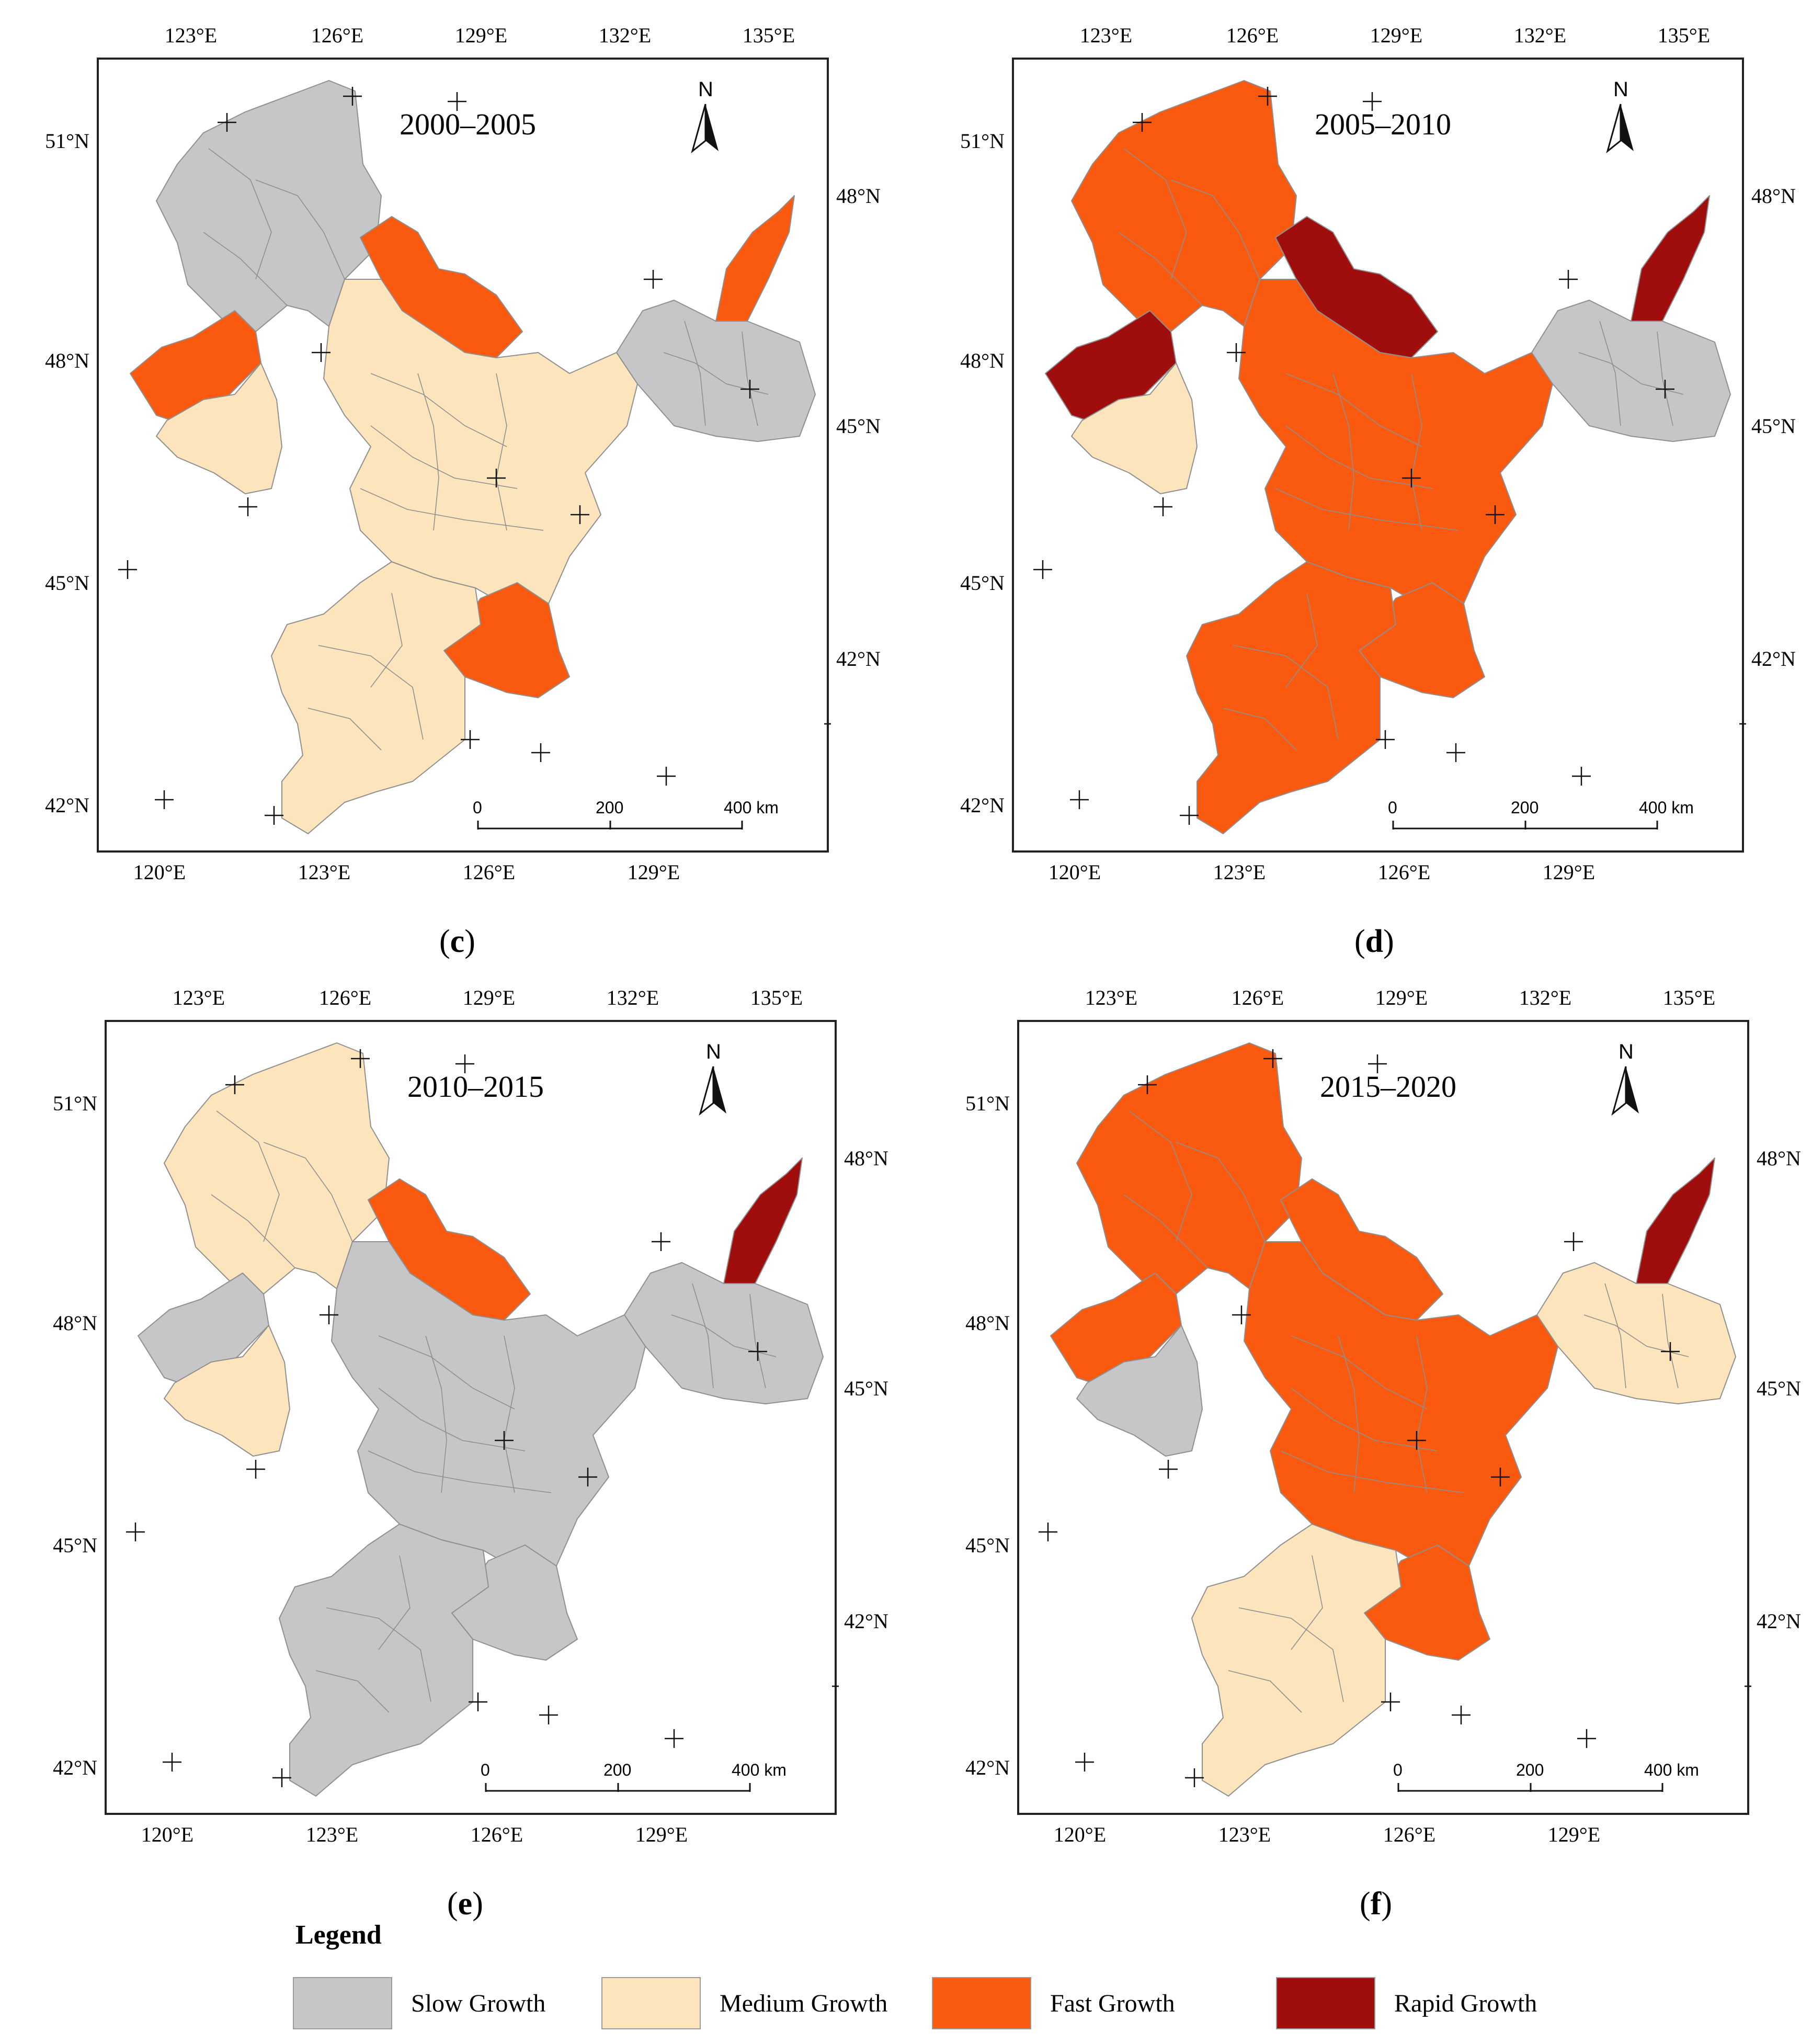 The height and width of the screenshot is (2044, 1812). I want to click on panel-caption: (c), so click(457, 941).